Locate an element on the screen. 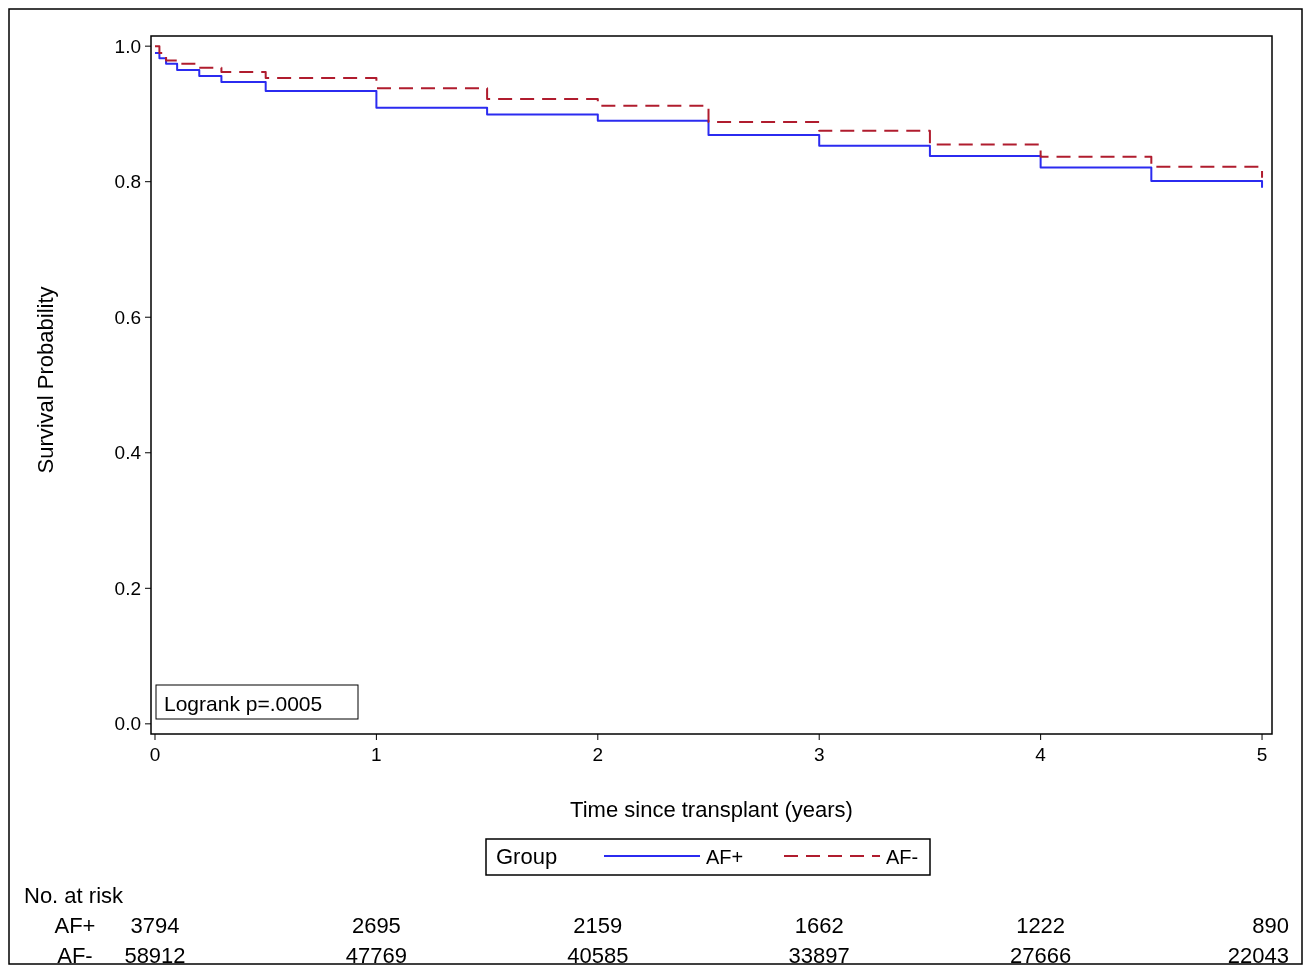 The height and width of the screenshot is (973, 1311). text: No. at risk is located at coordinates (74, 895).